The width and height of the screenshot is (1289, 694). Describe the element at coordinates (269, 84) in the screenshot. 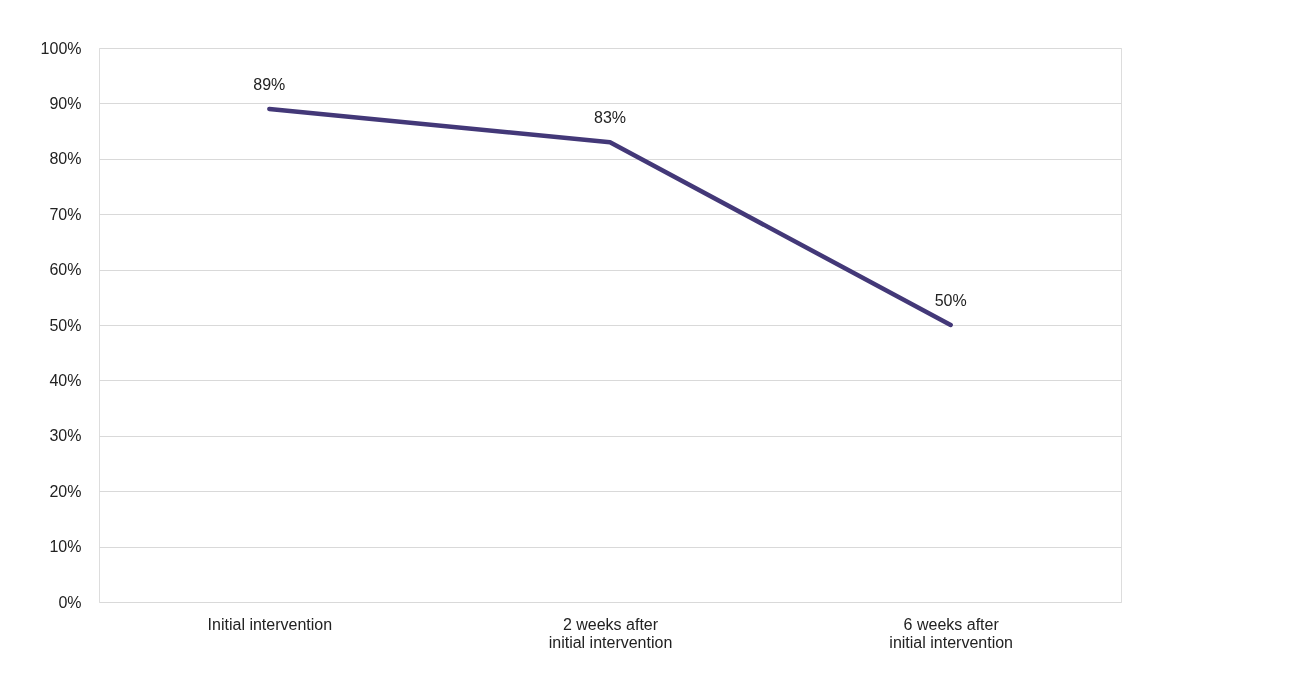

I see `data-label: 89%` at that location.